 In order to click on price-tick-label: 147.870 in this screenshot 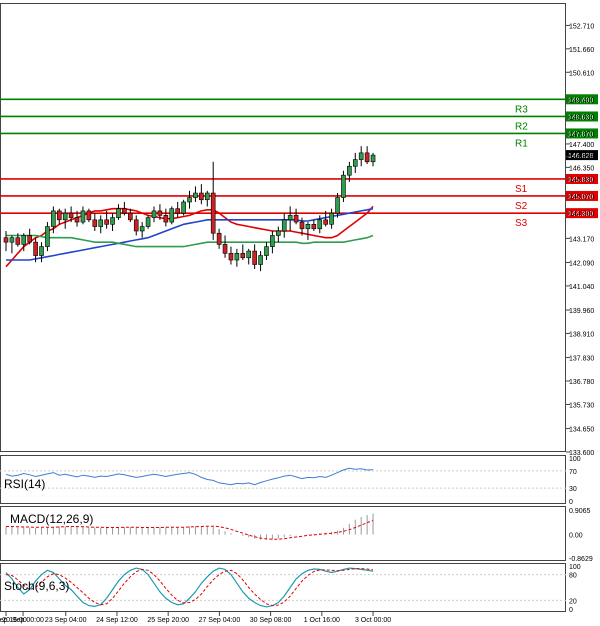, I will do `click(581, 134)`.